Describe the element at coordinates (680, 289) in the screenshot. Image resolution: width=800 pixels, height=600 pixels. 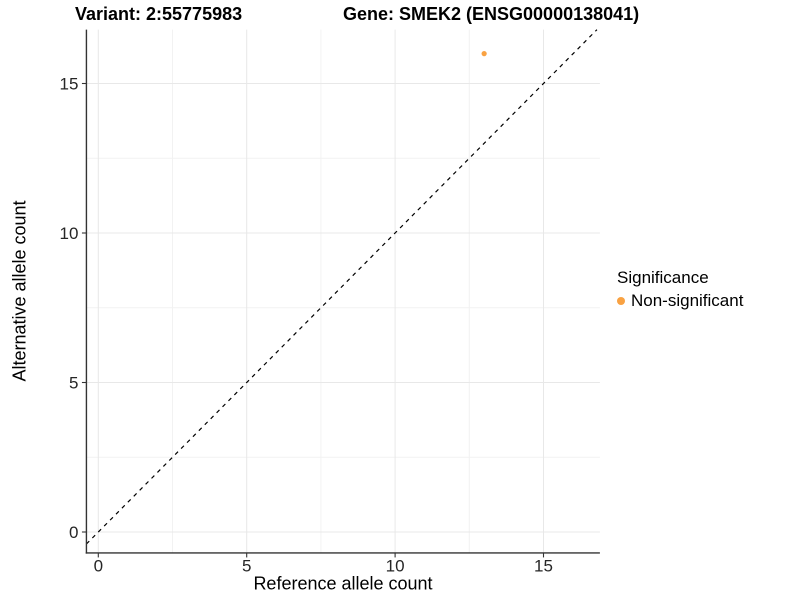
I see `legend: Significance Non-significant` at that location.